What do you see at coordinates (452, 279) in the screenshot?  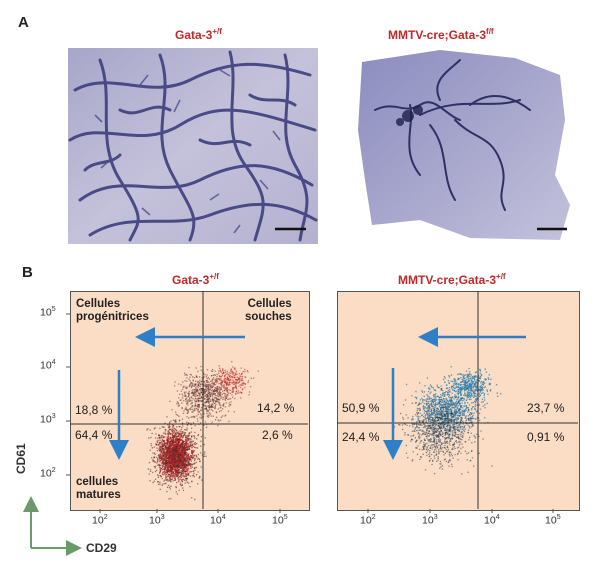 I see `panel-b-right-title: MMTV-cre;Gata-3+/f` at bounding box center [452, 279].